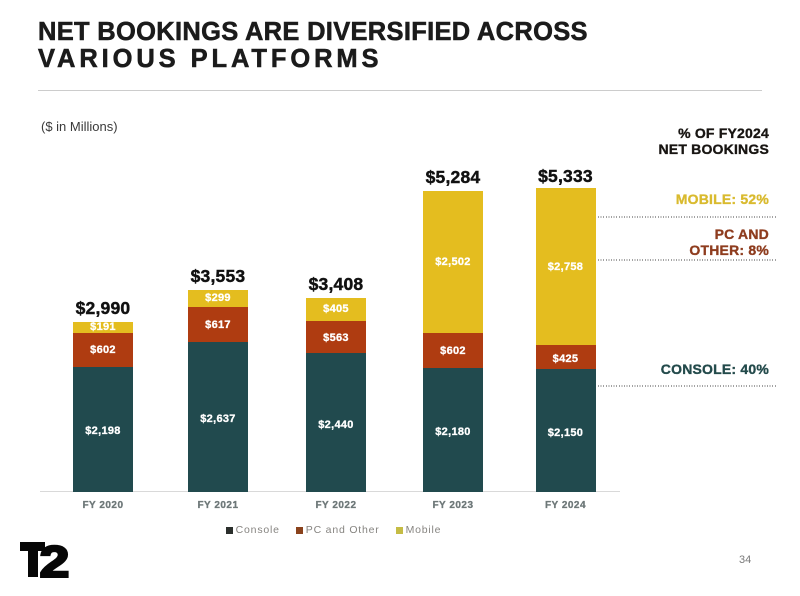  I want to click on svg-text: 2, so click(54, 559).